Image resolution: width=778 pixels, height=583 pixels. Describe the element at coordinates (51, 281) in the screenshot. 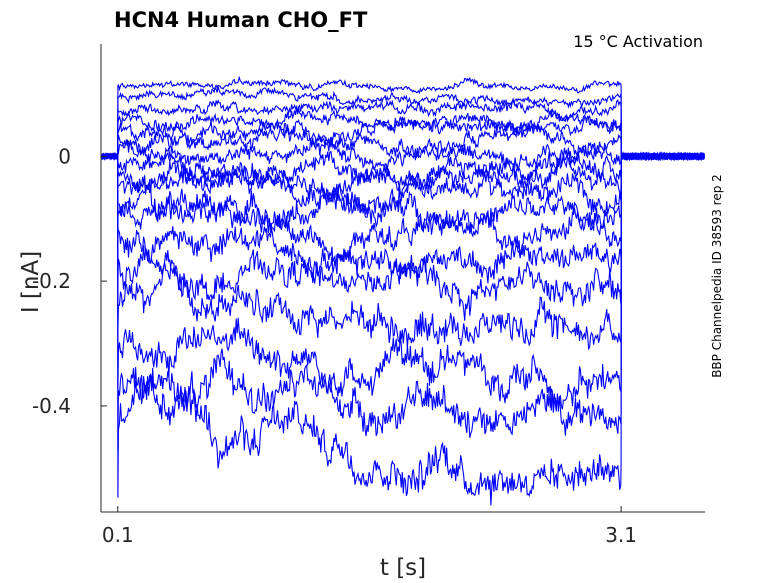

I see `y-tick-label: -0.2` at that location.